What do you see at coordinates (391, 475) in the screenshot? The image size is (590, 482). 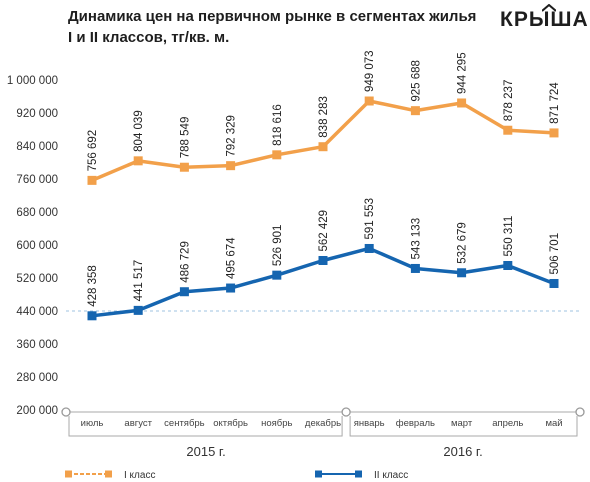 I see `legend-label: II класс` at bounding box center [391, 475].